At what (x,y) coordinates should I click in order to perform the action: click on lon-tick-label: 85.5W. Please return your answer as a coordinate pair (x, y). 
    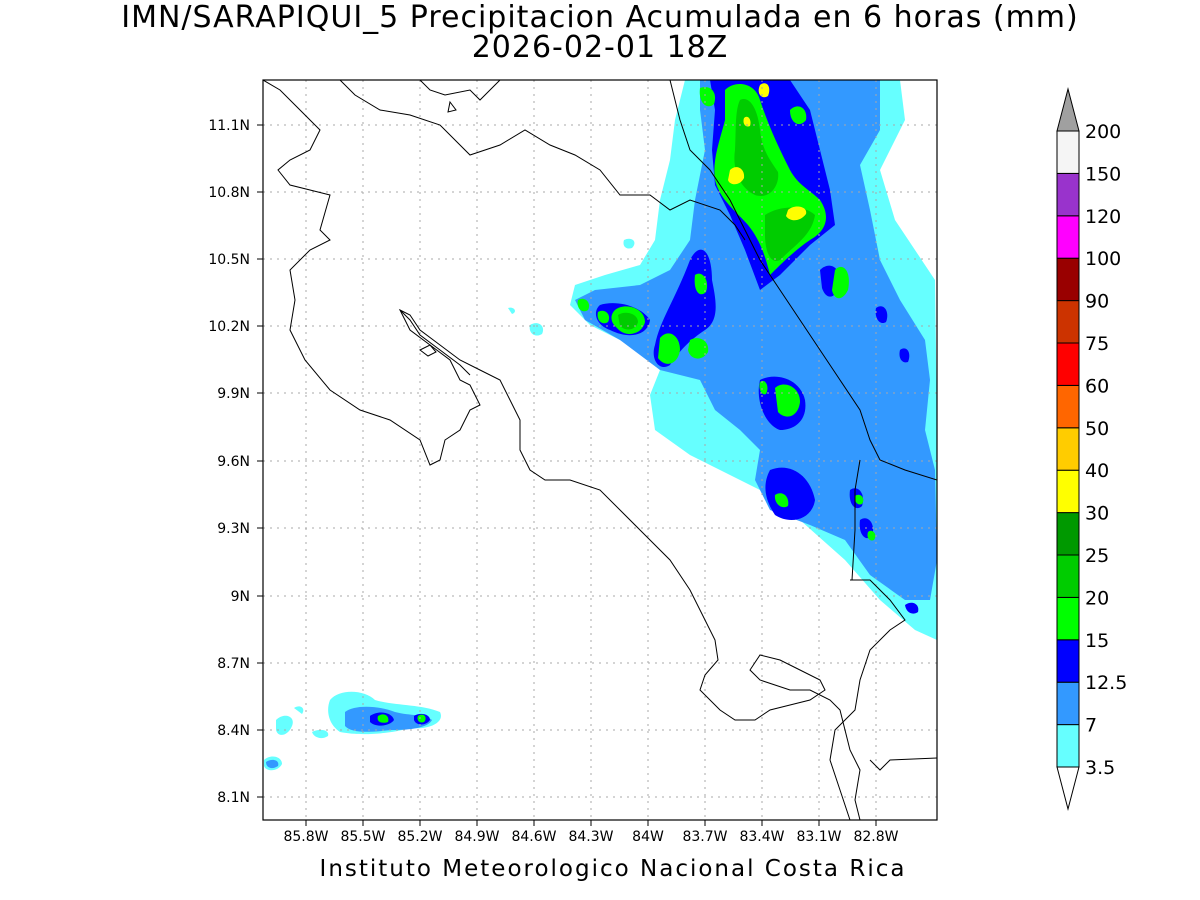
    Looking at the image, I should click on (362, 837).